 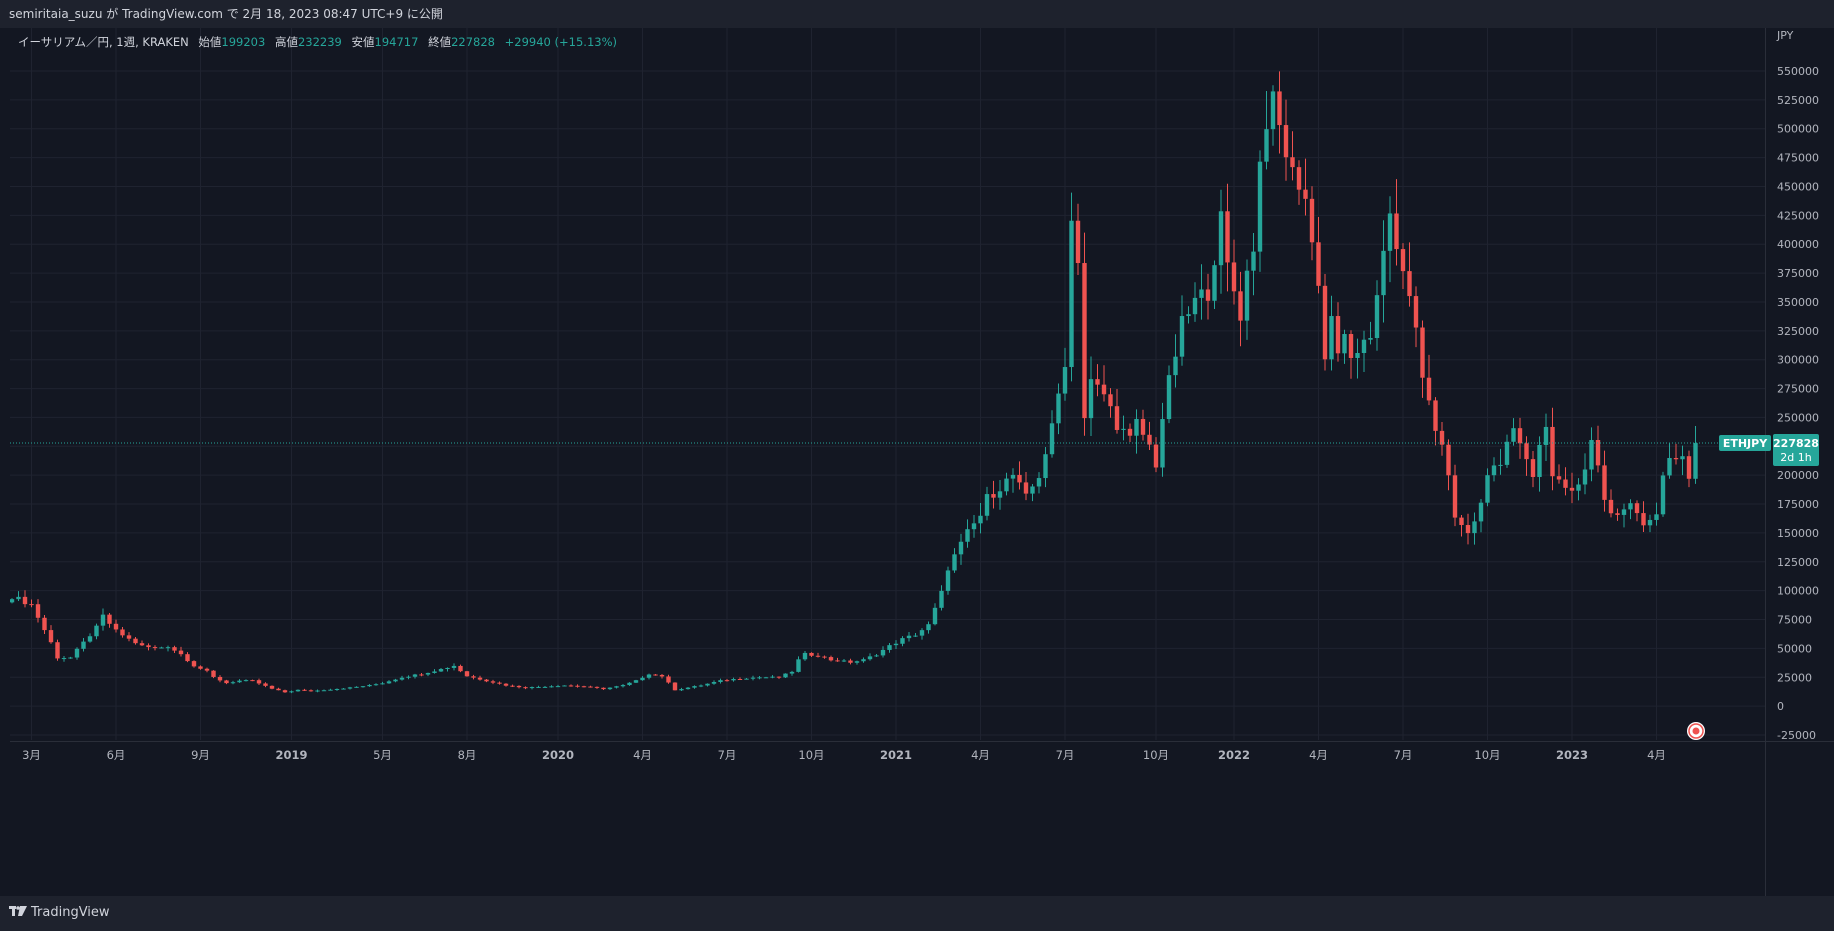 I want to click on footer-bar: TradingView, so click(x=917, y=913).